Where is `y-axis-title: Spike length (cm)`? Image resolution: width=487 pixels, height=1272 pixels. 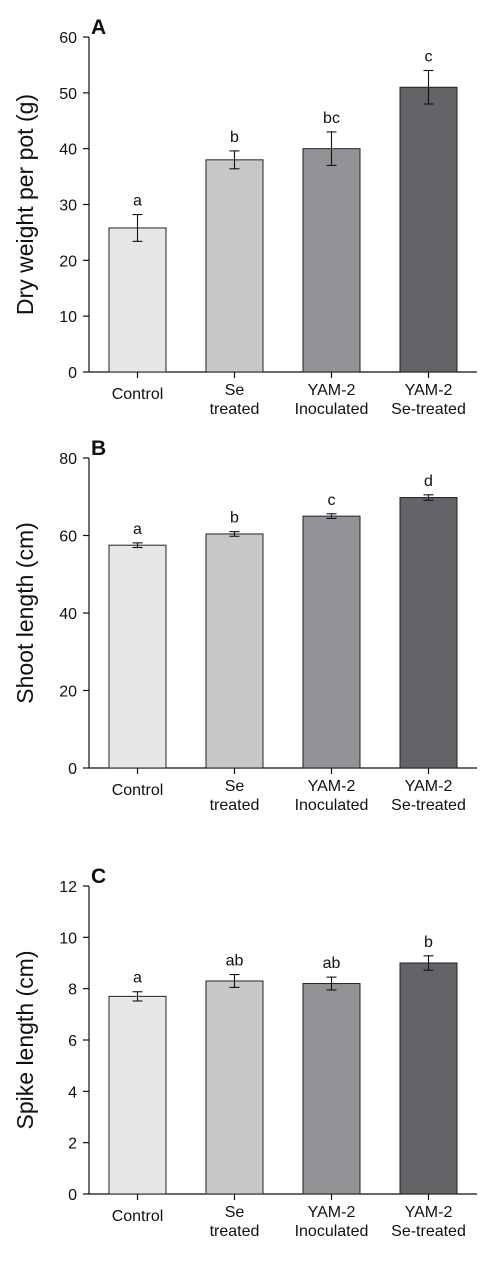 y-axis-title: Spike length (cm) is located at coordinates (25, 1040).